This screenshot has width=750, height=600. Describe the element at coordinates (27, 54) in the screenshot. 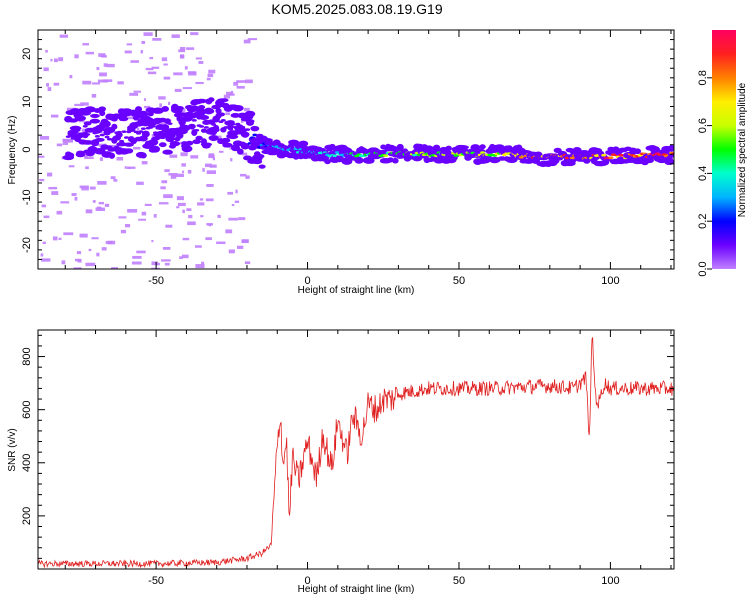

I see `spectrogram-y-tick-label: 20` at that location.